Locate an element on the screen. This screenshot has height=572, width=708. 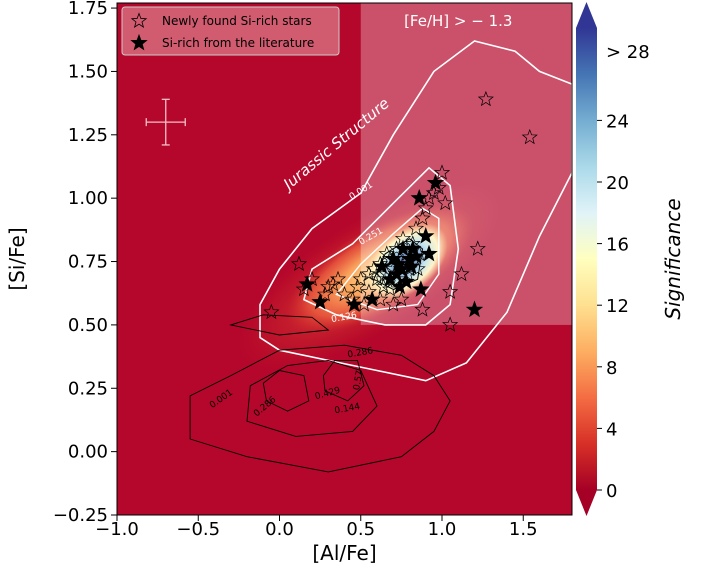
contour-white-middle is located at coordinates (381, 246).